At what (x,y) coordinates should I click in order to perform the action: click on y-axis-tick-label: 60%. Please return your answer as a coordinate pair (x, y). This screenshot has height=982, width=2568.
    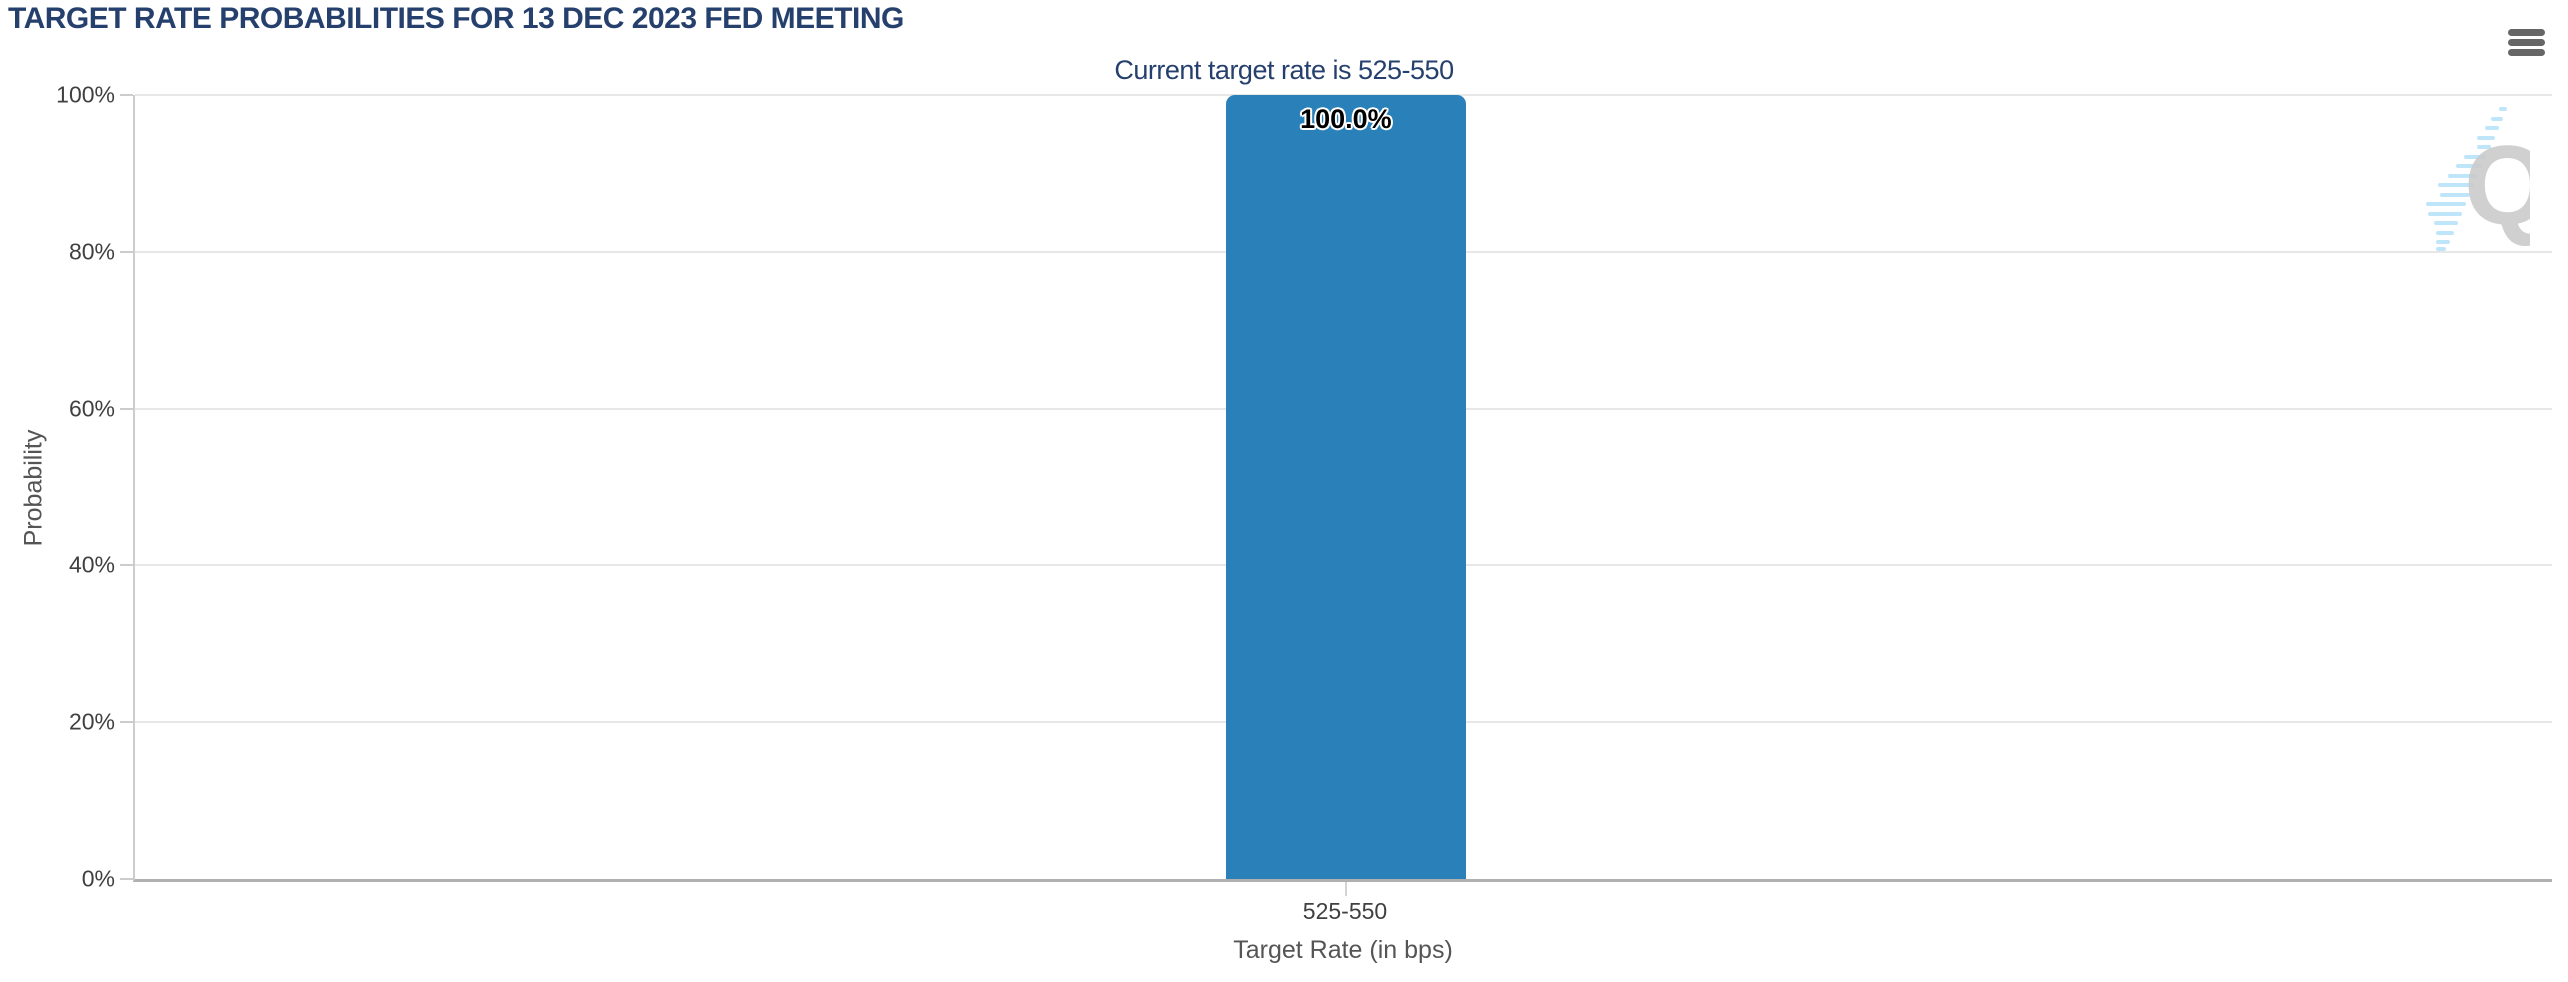
    Looking at the image, I should click on (91, 408).